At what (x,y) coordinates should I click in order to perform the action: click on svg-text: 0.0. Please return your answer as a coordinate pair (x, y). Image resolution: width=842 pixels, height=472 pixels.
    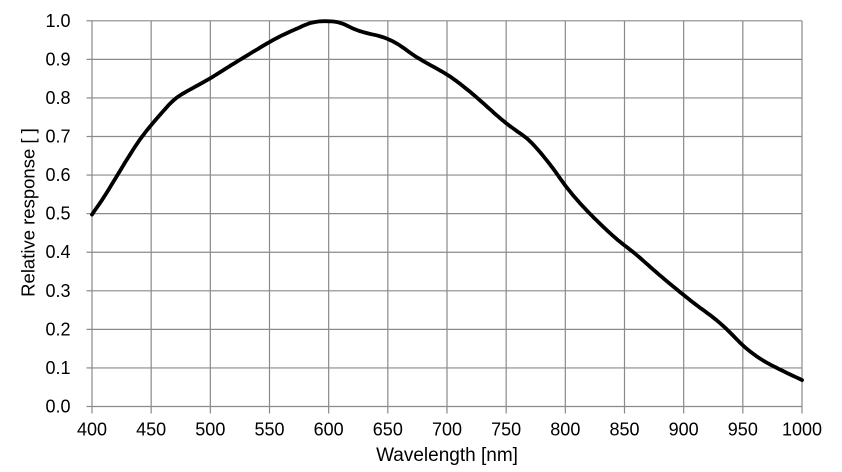
    Looking at the image, I should click on (57, 407).